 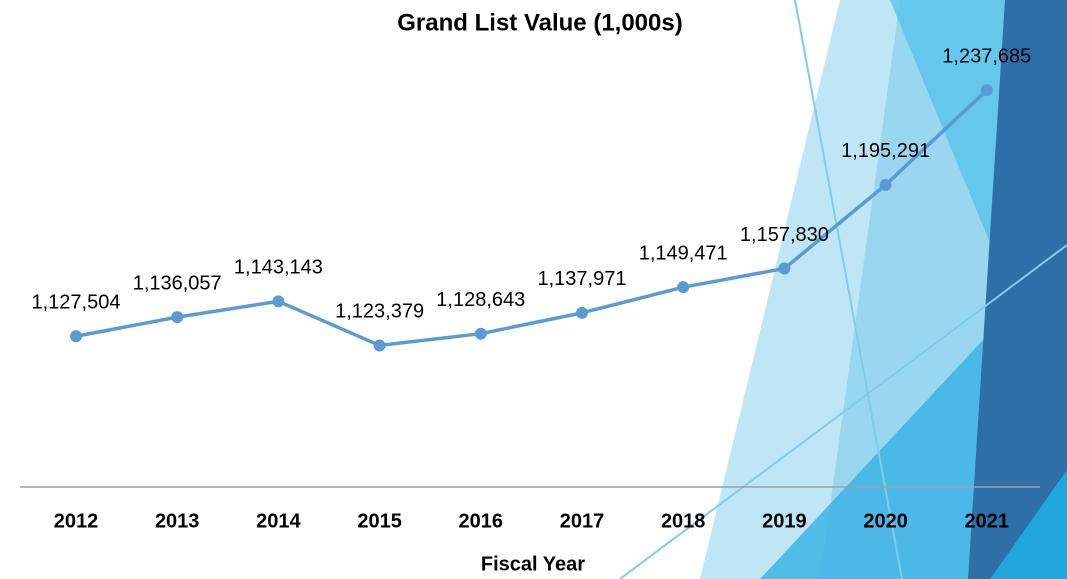 What do you see at coordinates (278, 268) in the screenshot?
I see `data-label: 1,143,143` at bounding box center [278, 268].